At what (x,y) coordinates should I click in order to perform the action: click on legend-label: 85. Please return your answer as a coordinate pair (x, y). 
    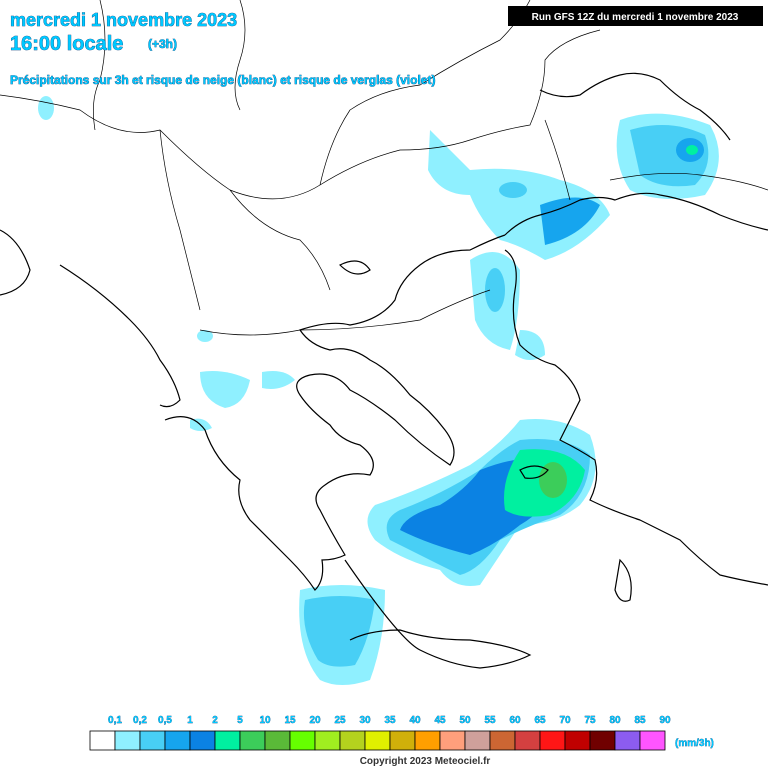
    Looking at the image, I should click on (640, 720).